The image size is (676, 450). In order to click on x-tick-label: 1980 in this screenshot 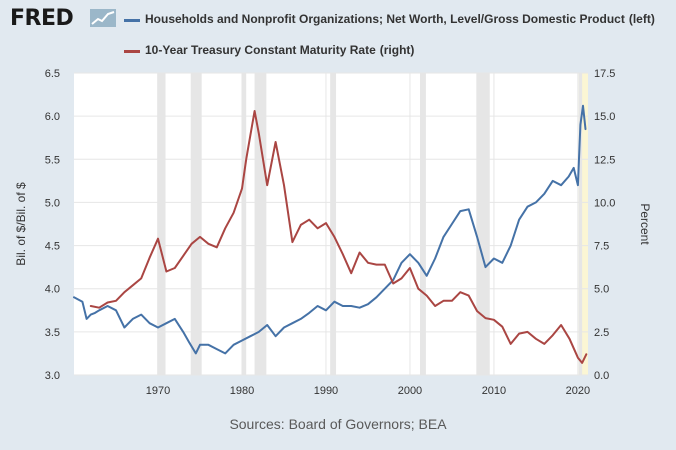, I will do `click(242, 391)`.